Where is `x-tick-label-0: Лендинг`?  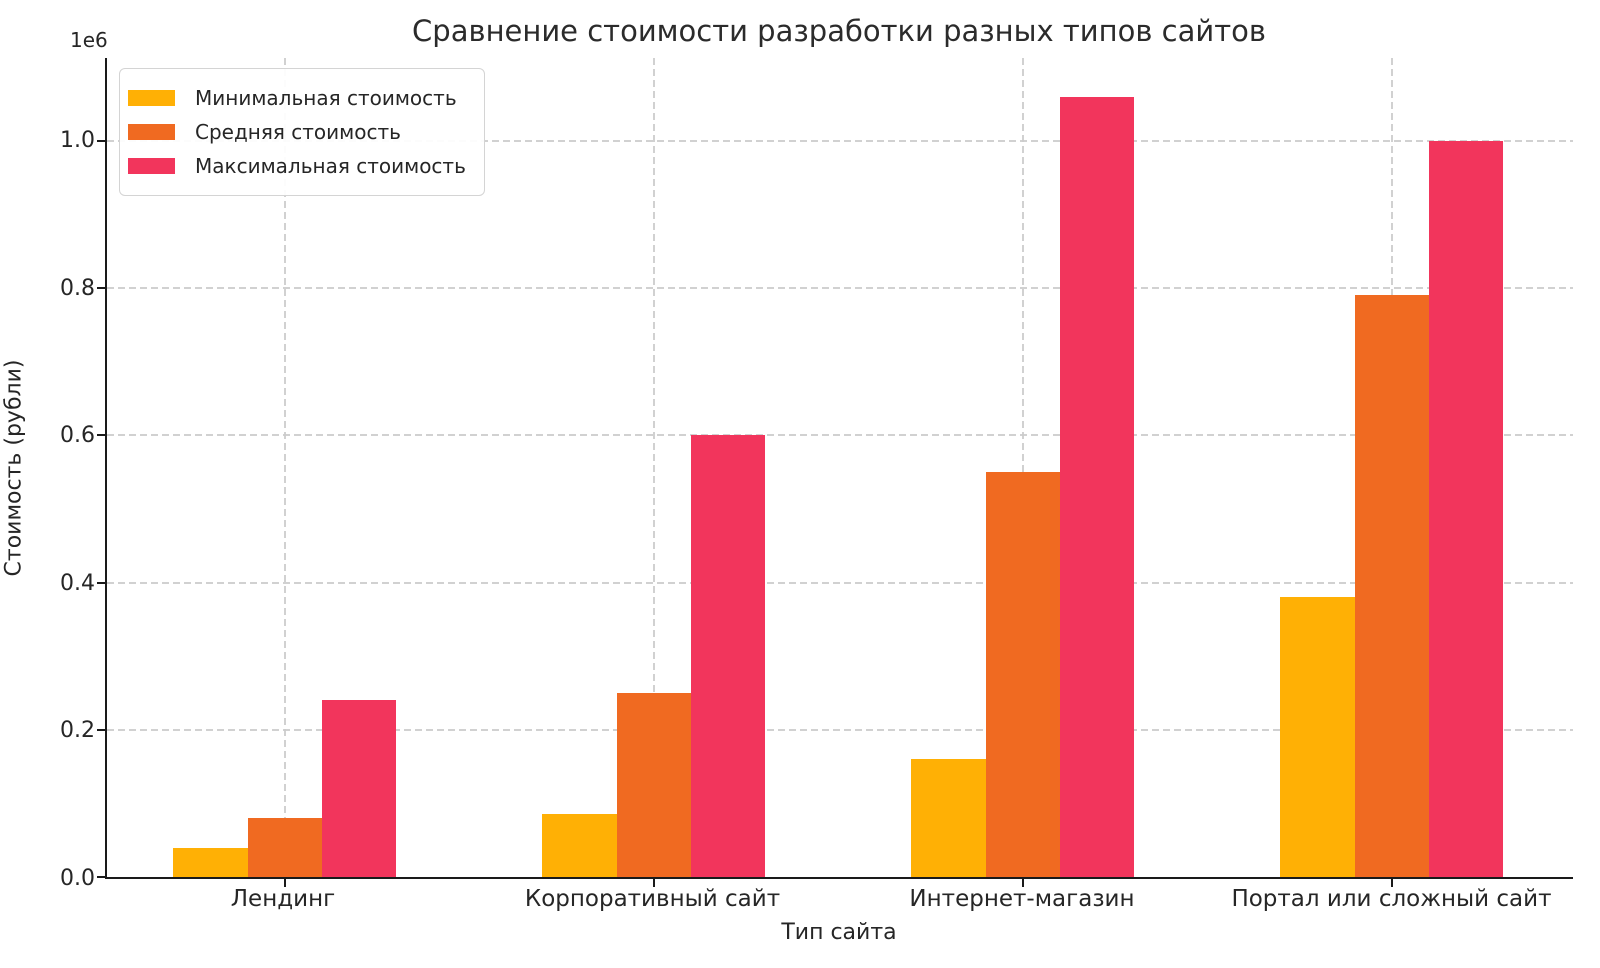
x-tick-label-0: Лендинг is located at coordinates (283, 899).